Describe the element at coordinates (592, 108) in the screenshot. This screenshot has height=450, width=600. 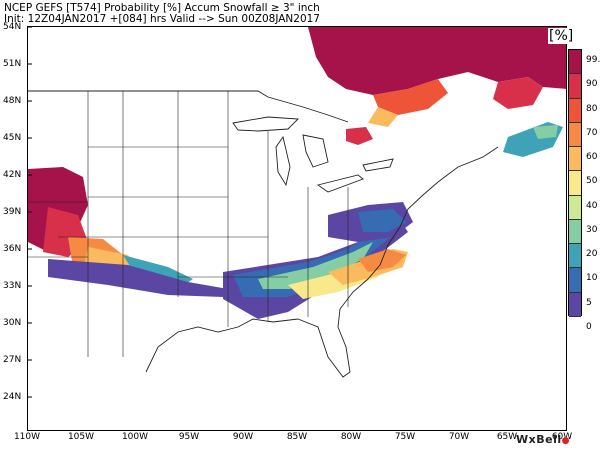
I see `colorbar-label-80: 80` at that location.